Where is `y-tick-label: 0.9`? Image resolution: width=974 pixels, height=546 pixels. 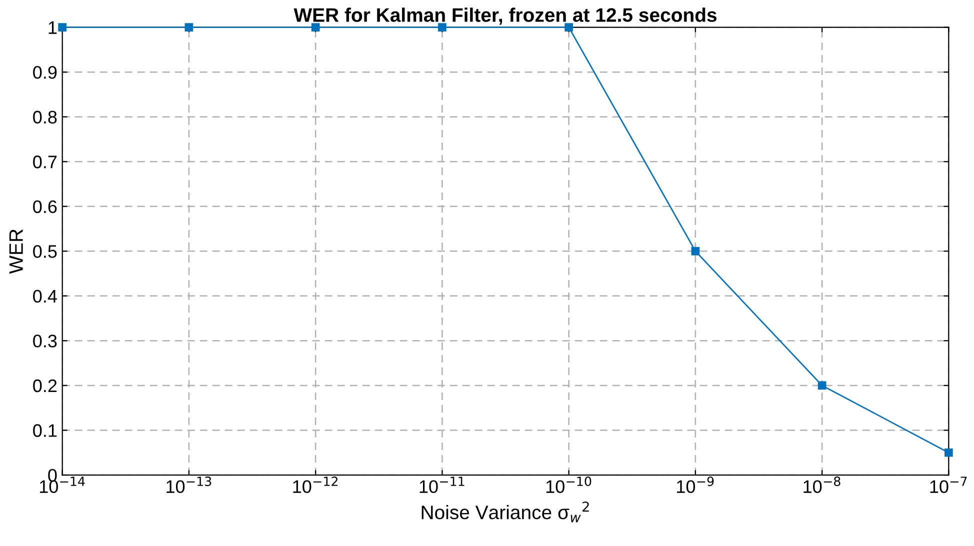
y-tick-label: 0.9 is located at coordinates (45, 72).